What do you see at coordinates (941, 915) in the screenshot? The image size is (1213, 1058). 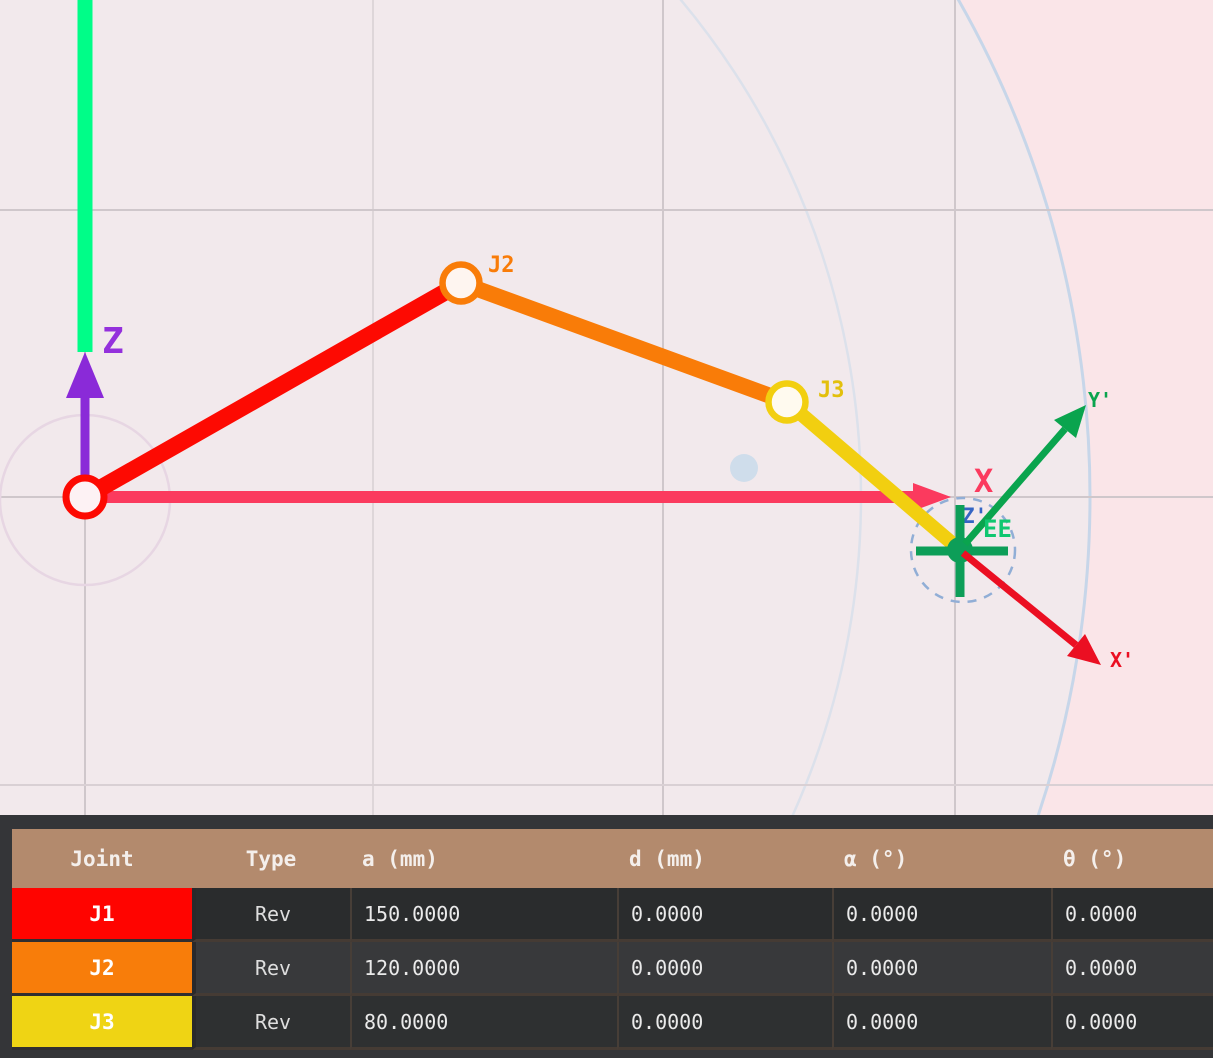 I see `cell-alpha-j1: 0.0000` at bounding box center [941, 915].